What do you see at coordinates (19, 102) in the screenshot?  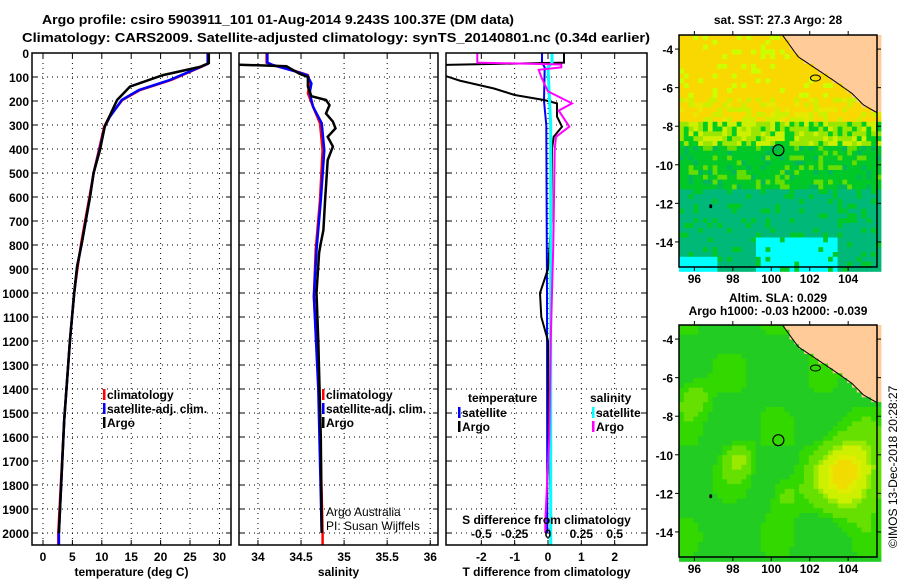 I see `depth-tick-label: 200` at bounding box center [19, 102].